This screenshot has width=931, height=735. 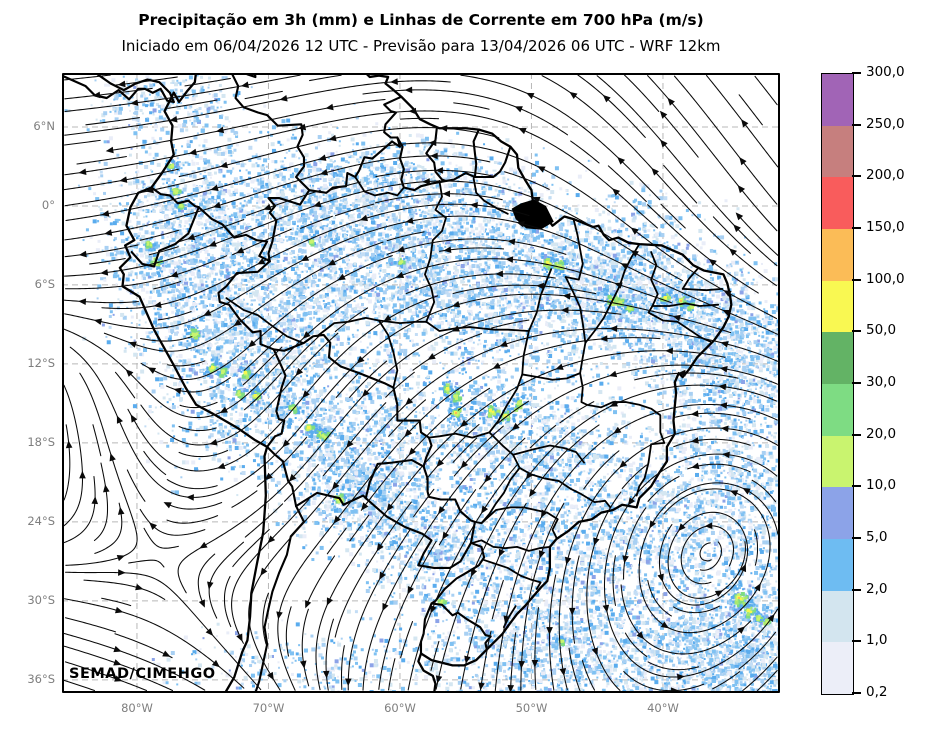 I want to click on colorbar-tick-label: 2,0, so click(x=877, y=588).